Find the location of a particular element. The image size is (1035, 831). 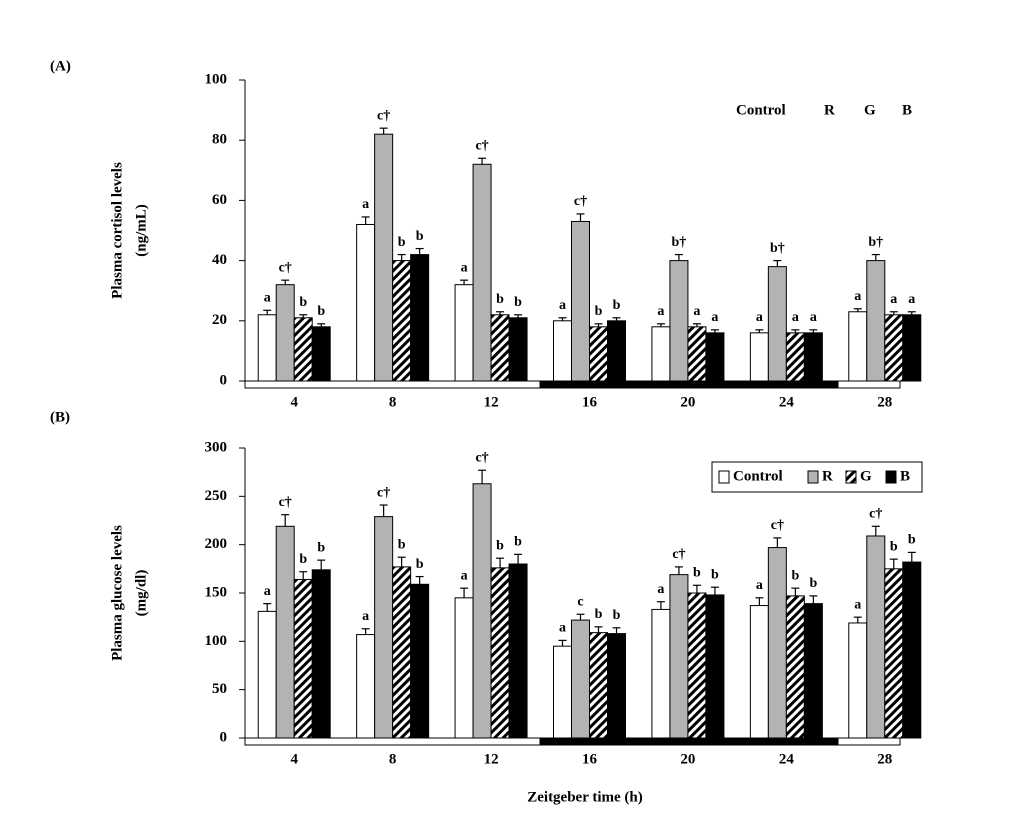

y-tick-label: 200 is located at coordinates (216, 544).